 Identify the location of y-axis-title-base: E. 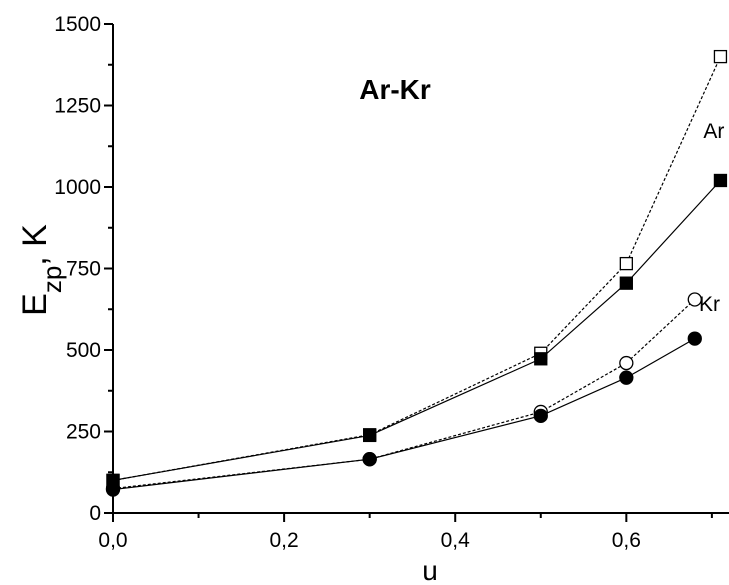
(35, 304).